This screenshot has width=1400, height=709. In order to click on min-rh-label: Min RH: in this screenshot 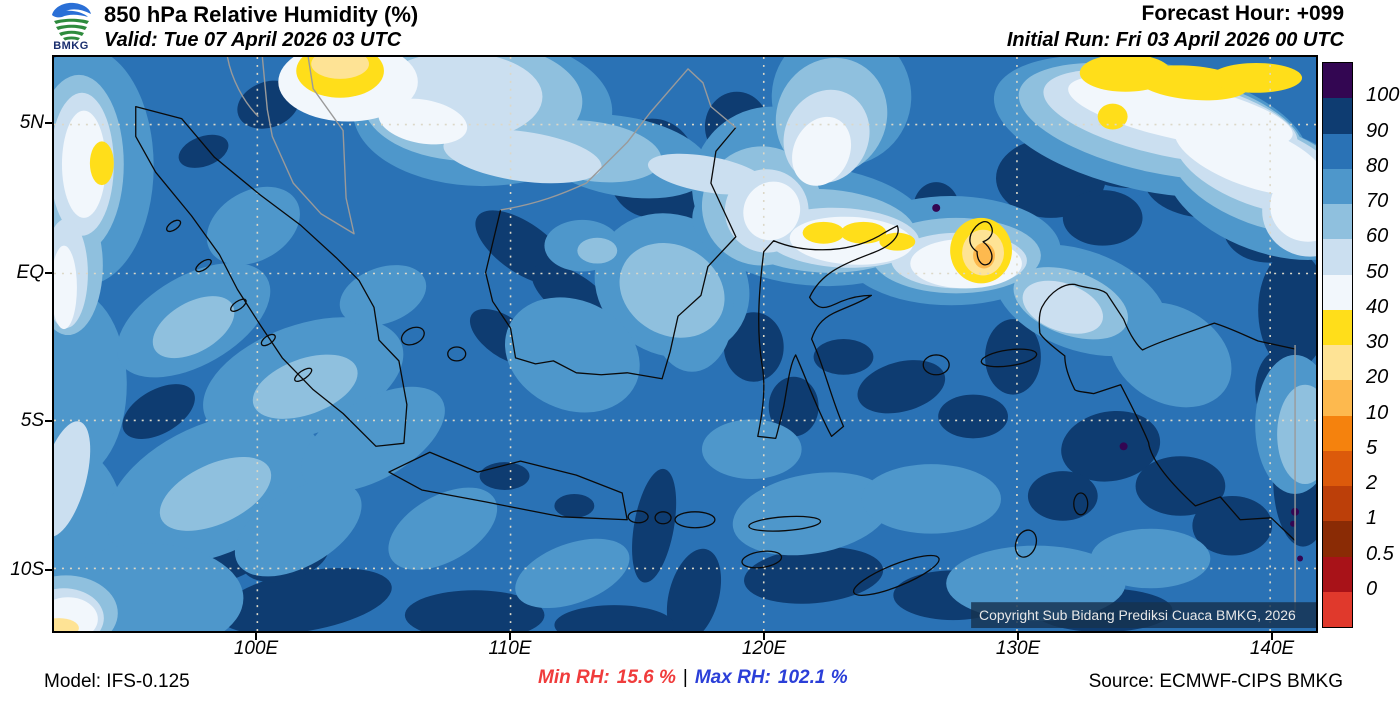, I will do `click(574, 677)`.